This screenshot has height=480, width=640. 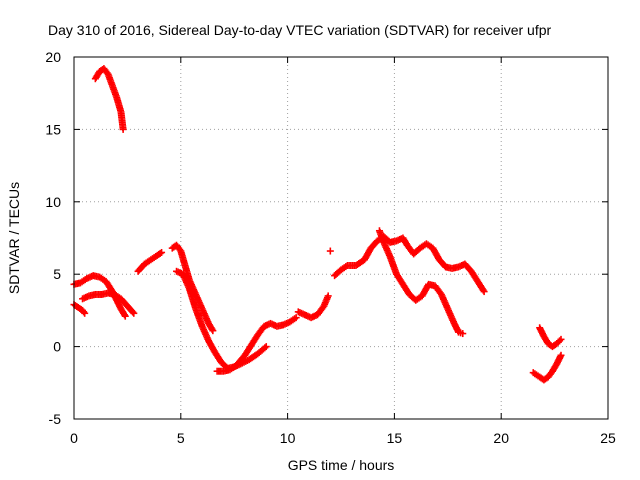 What do you see at coordinates (55, 419) in the screenshot?
I see `y-tick-label: -5` at bounding box center [55, 419].